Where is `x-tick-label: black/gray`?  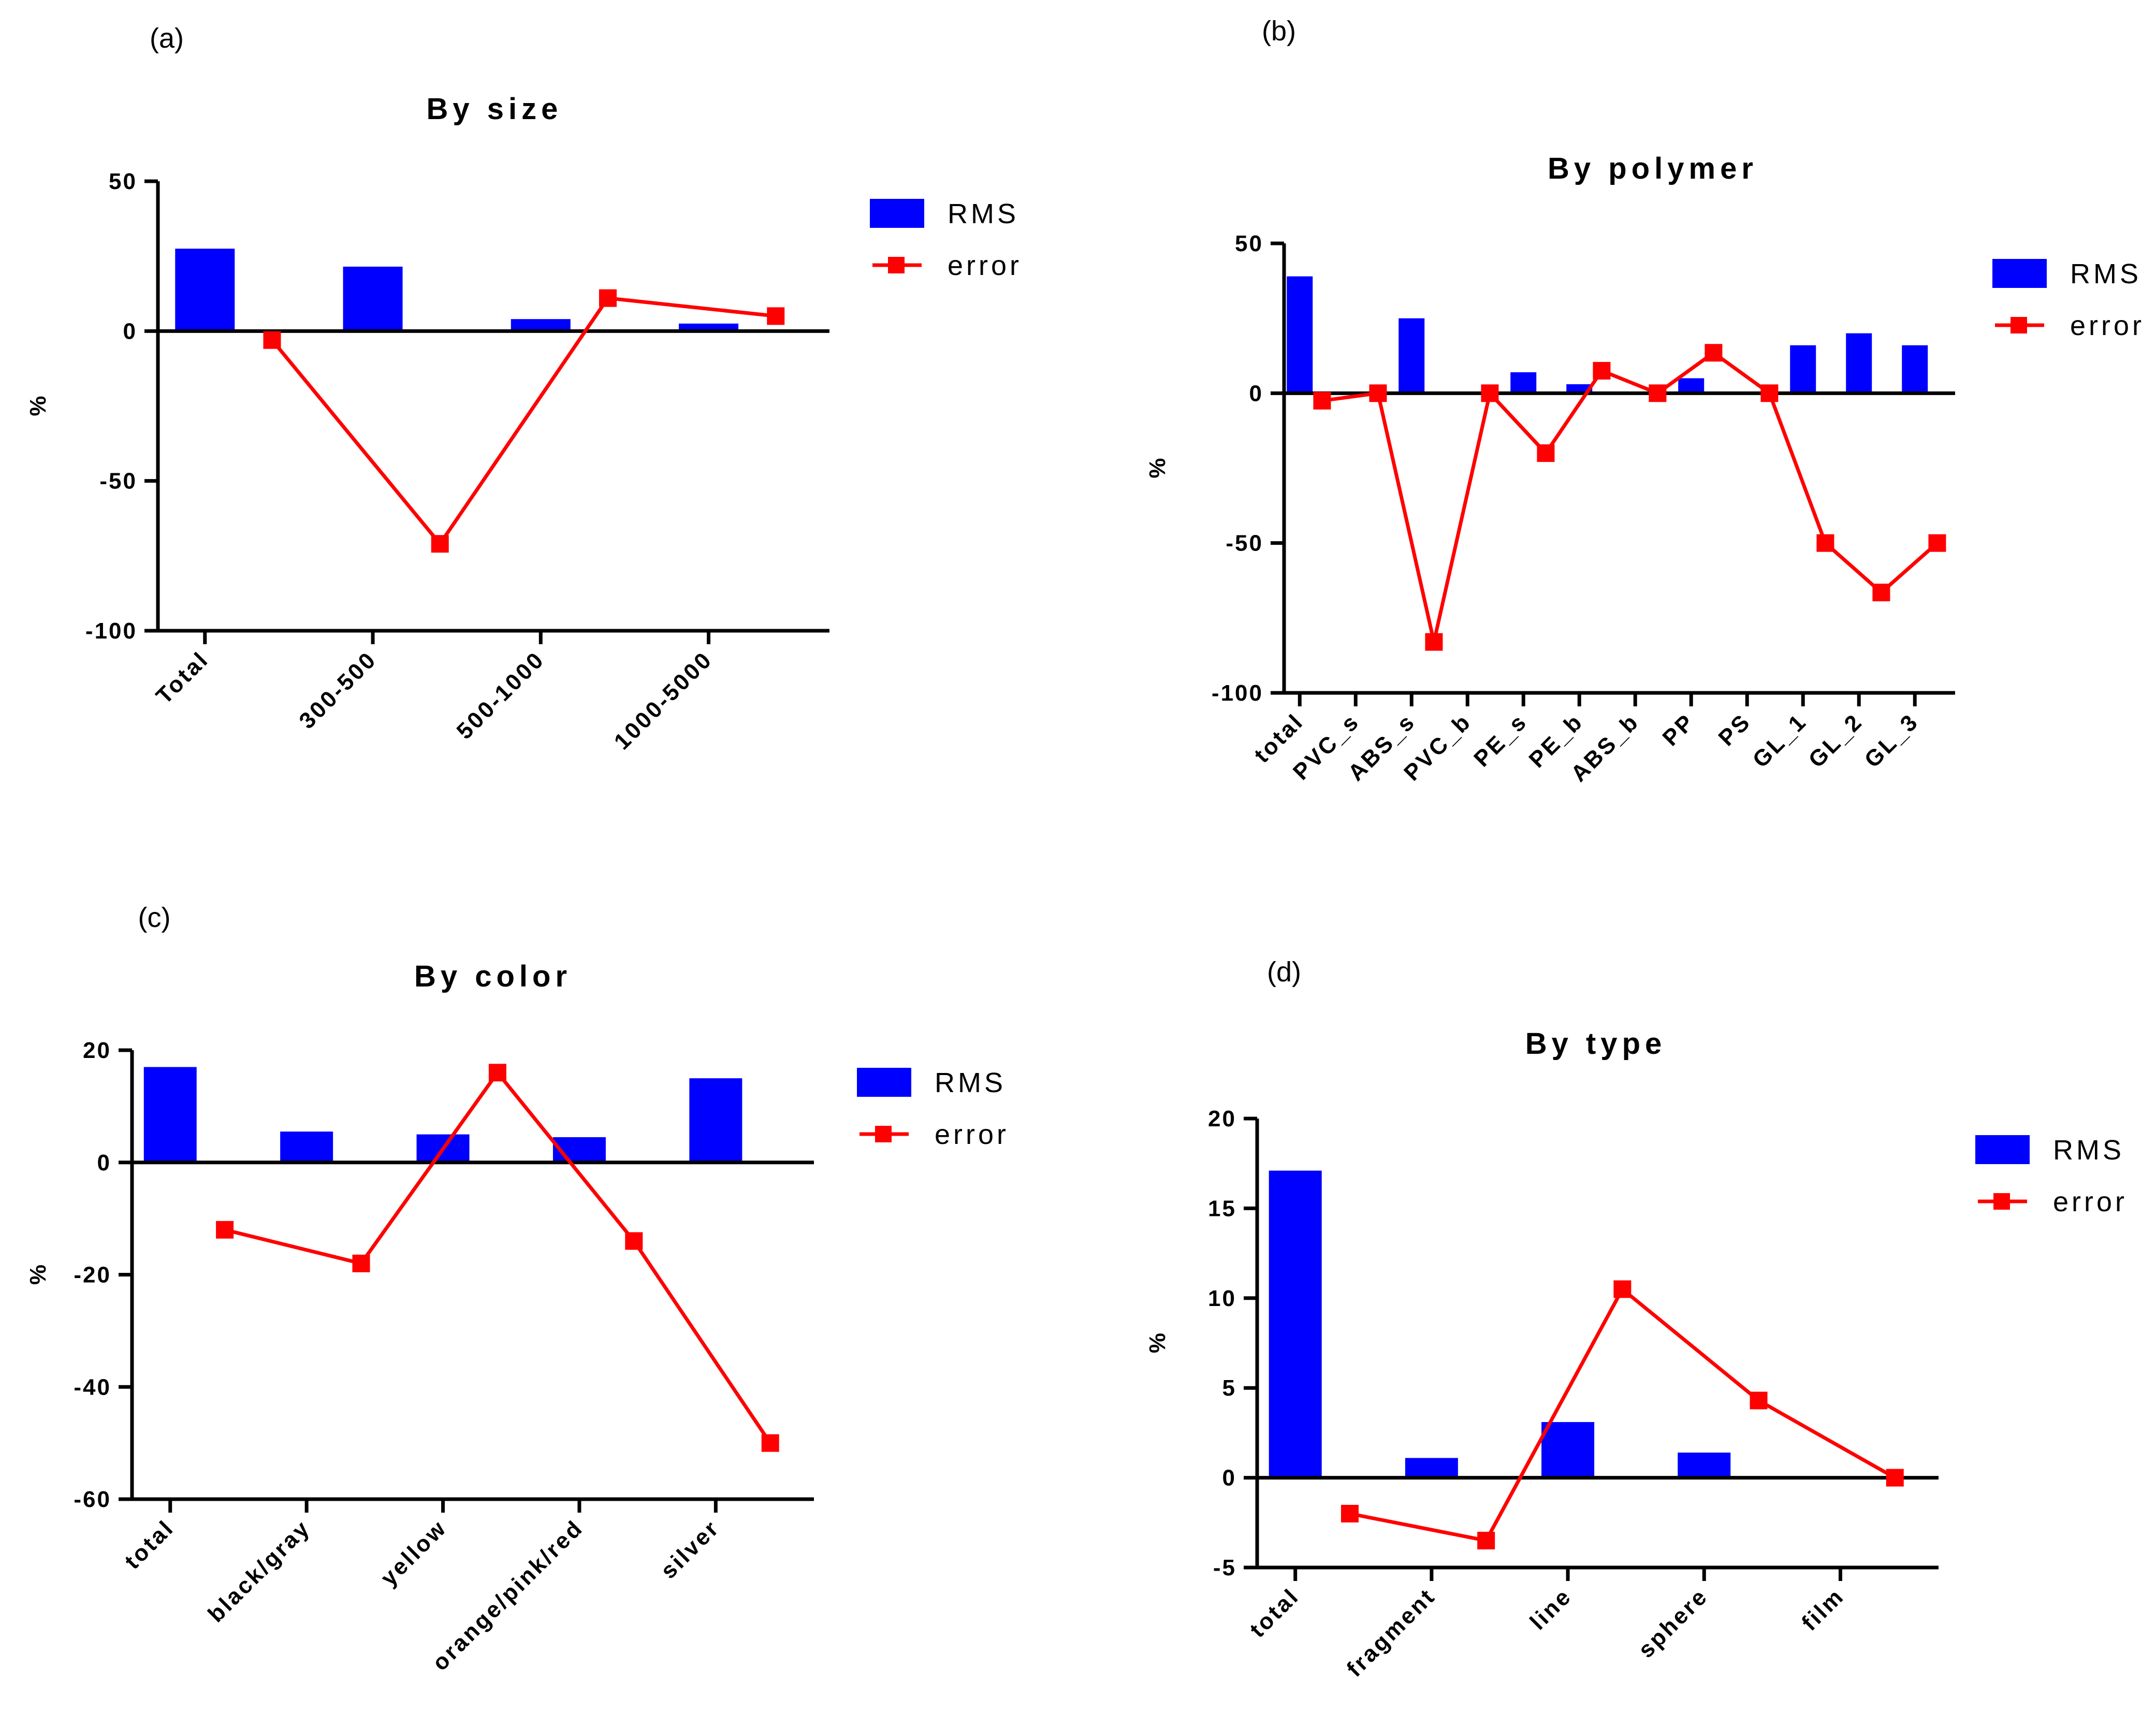
x-tick-label: black/gray is located at coordinates (259, 1571).